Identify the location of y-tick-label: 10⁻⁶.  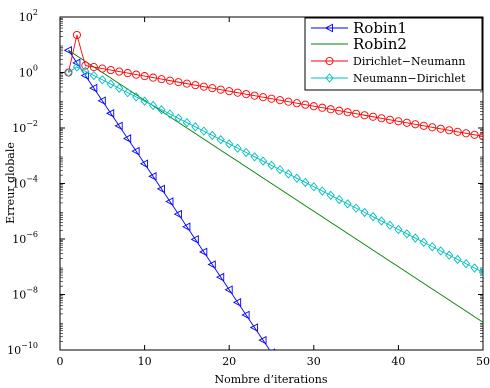
(25, 238).